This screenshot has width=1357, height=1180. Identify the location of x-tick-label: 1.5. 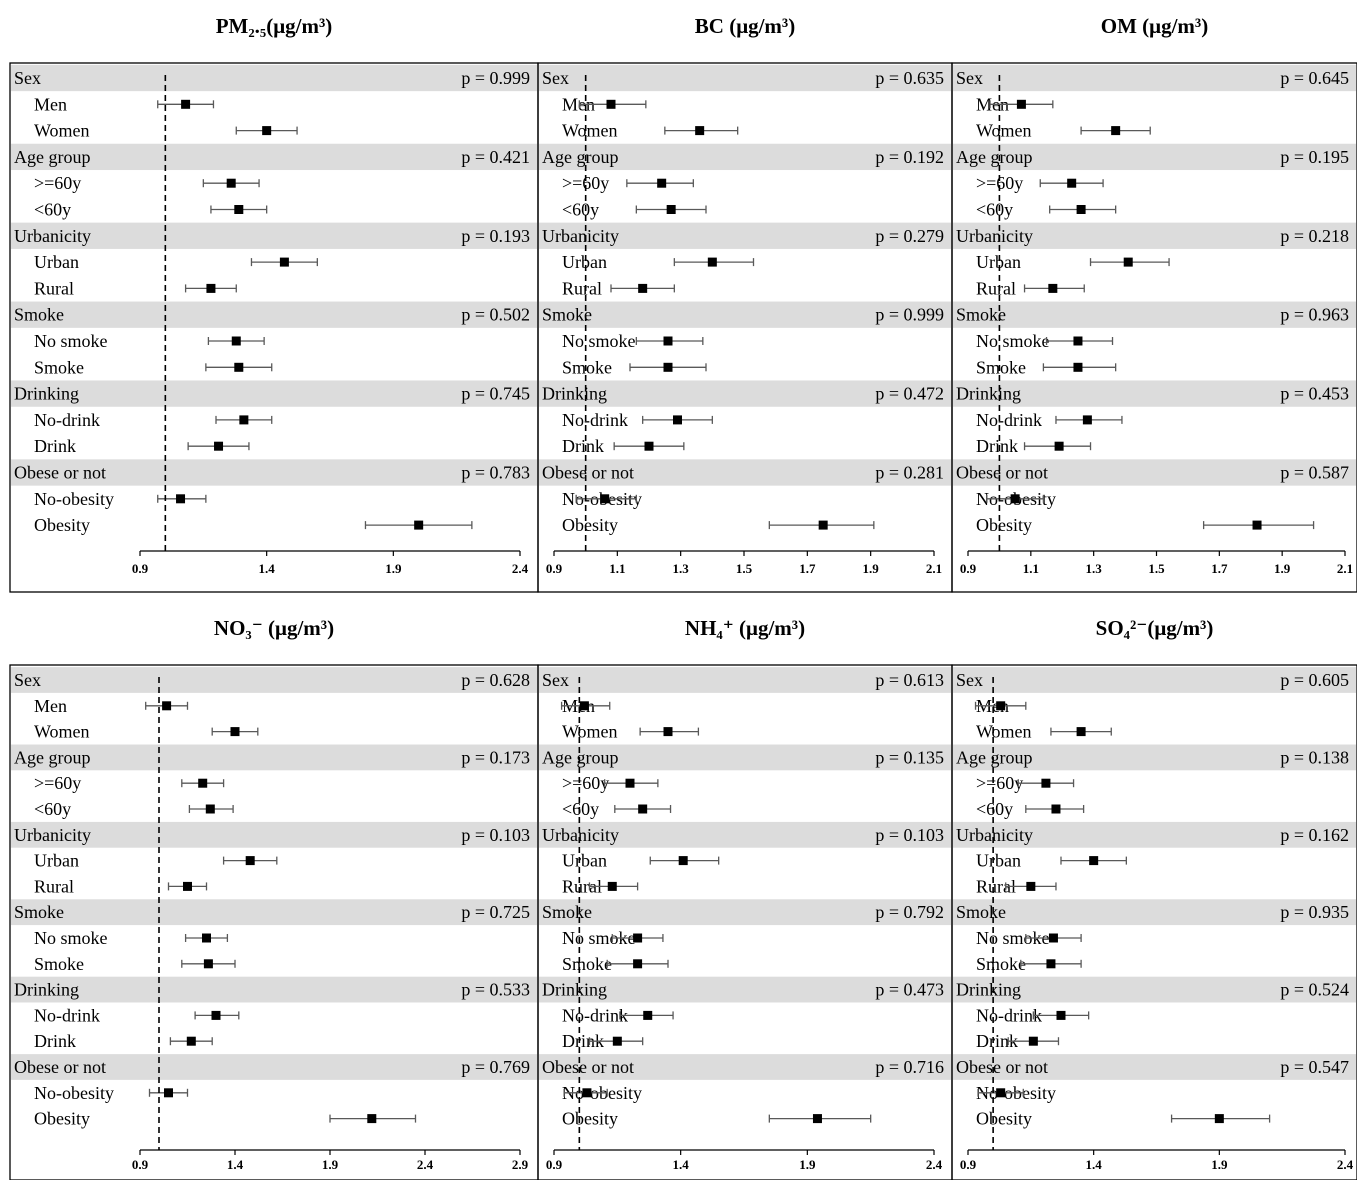
(744, 568).